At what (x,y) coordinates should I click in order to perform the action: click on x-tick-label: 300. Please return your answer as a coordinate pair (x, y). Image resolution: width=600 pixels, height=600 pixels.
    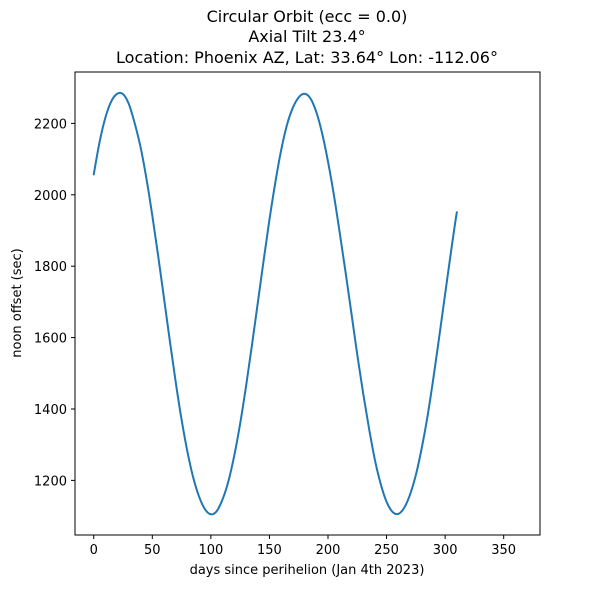
    Looking at the image, I should click on (445, 550).